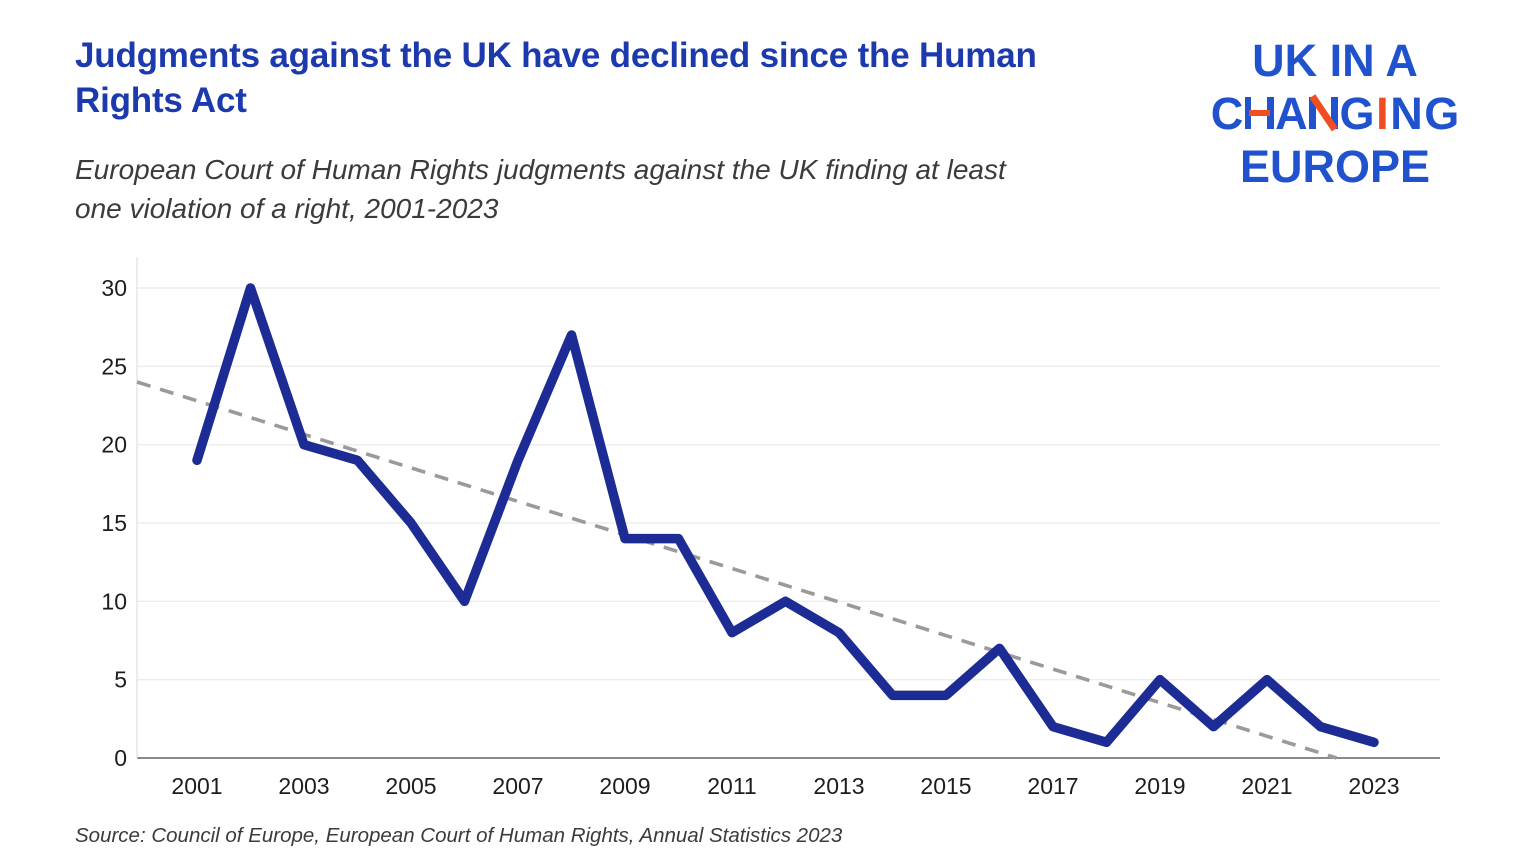 Image resolution: width=1536 pixels, height=864 pixels. Describe the element at coordinates (1406, 114) in the screenshot. I see `logo-letter: N` at that location.